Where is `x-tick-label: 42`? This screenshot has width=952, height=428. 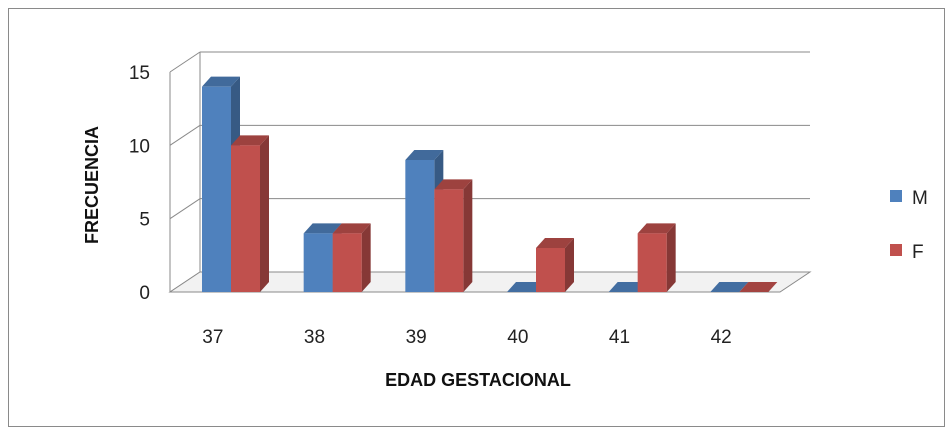
x-tick-label: 42 is located at coordinates (721, 337).